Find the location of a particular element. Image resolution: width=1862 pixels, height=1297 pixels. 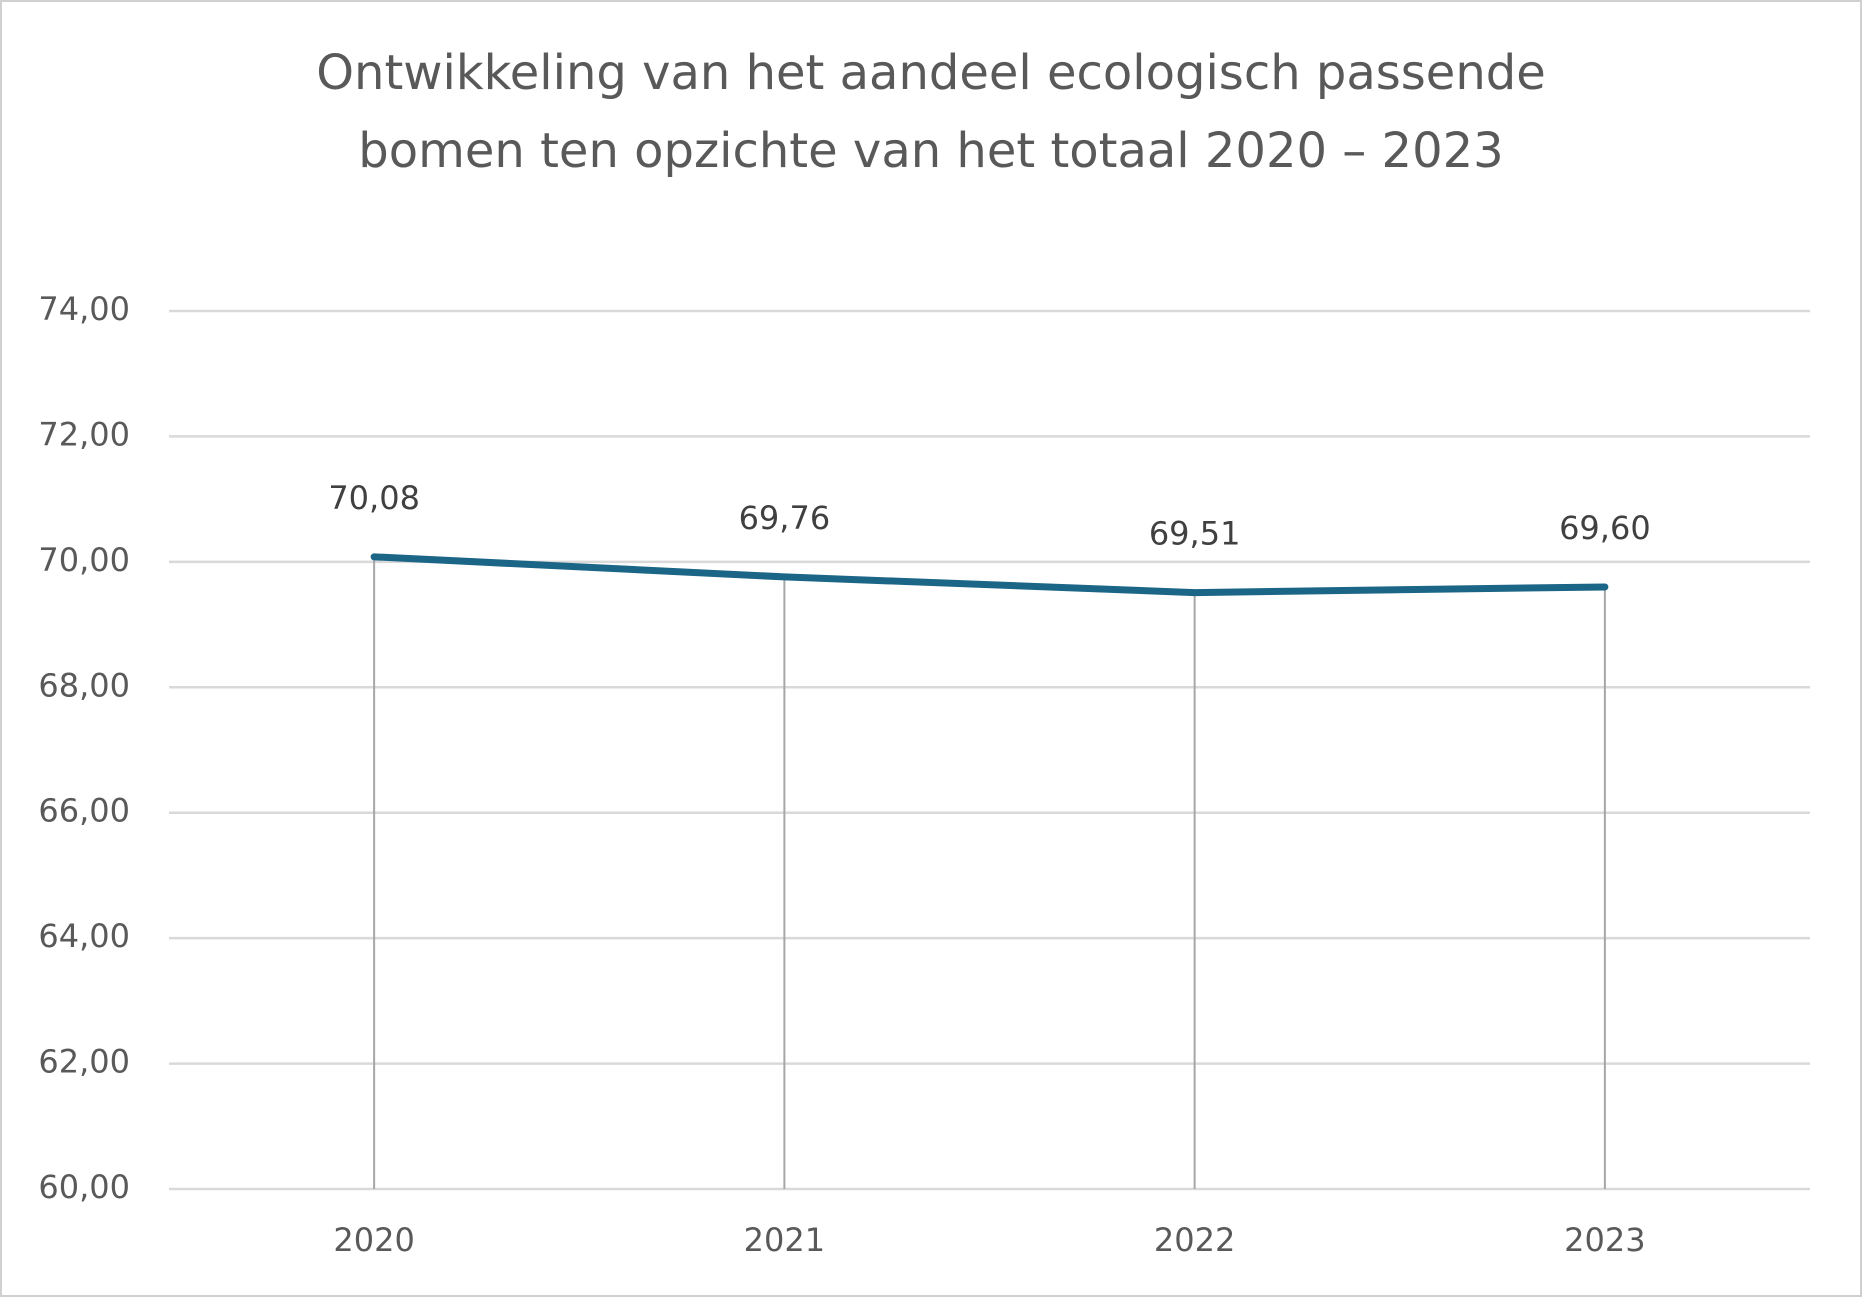

y-tick-label: 70,00 is located at coordinates (84, 560).